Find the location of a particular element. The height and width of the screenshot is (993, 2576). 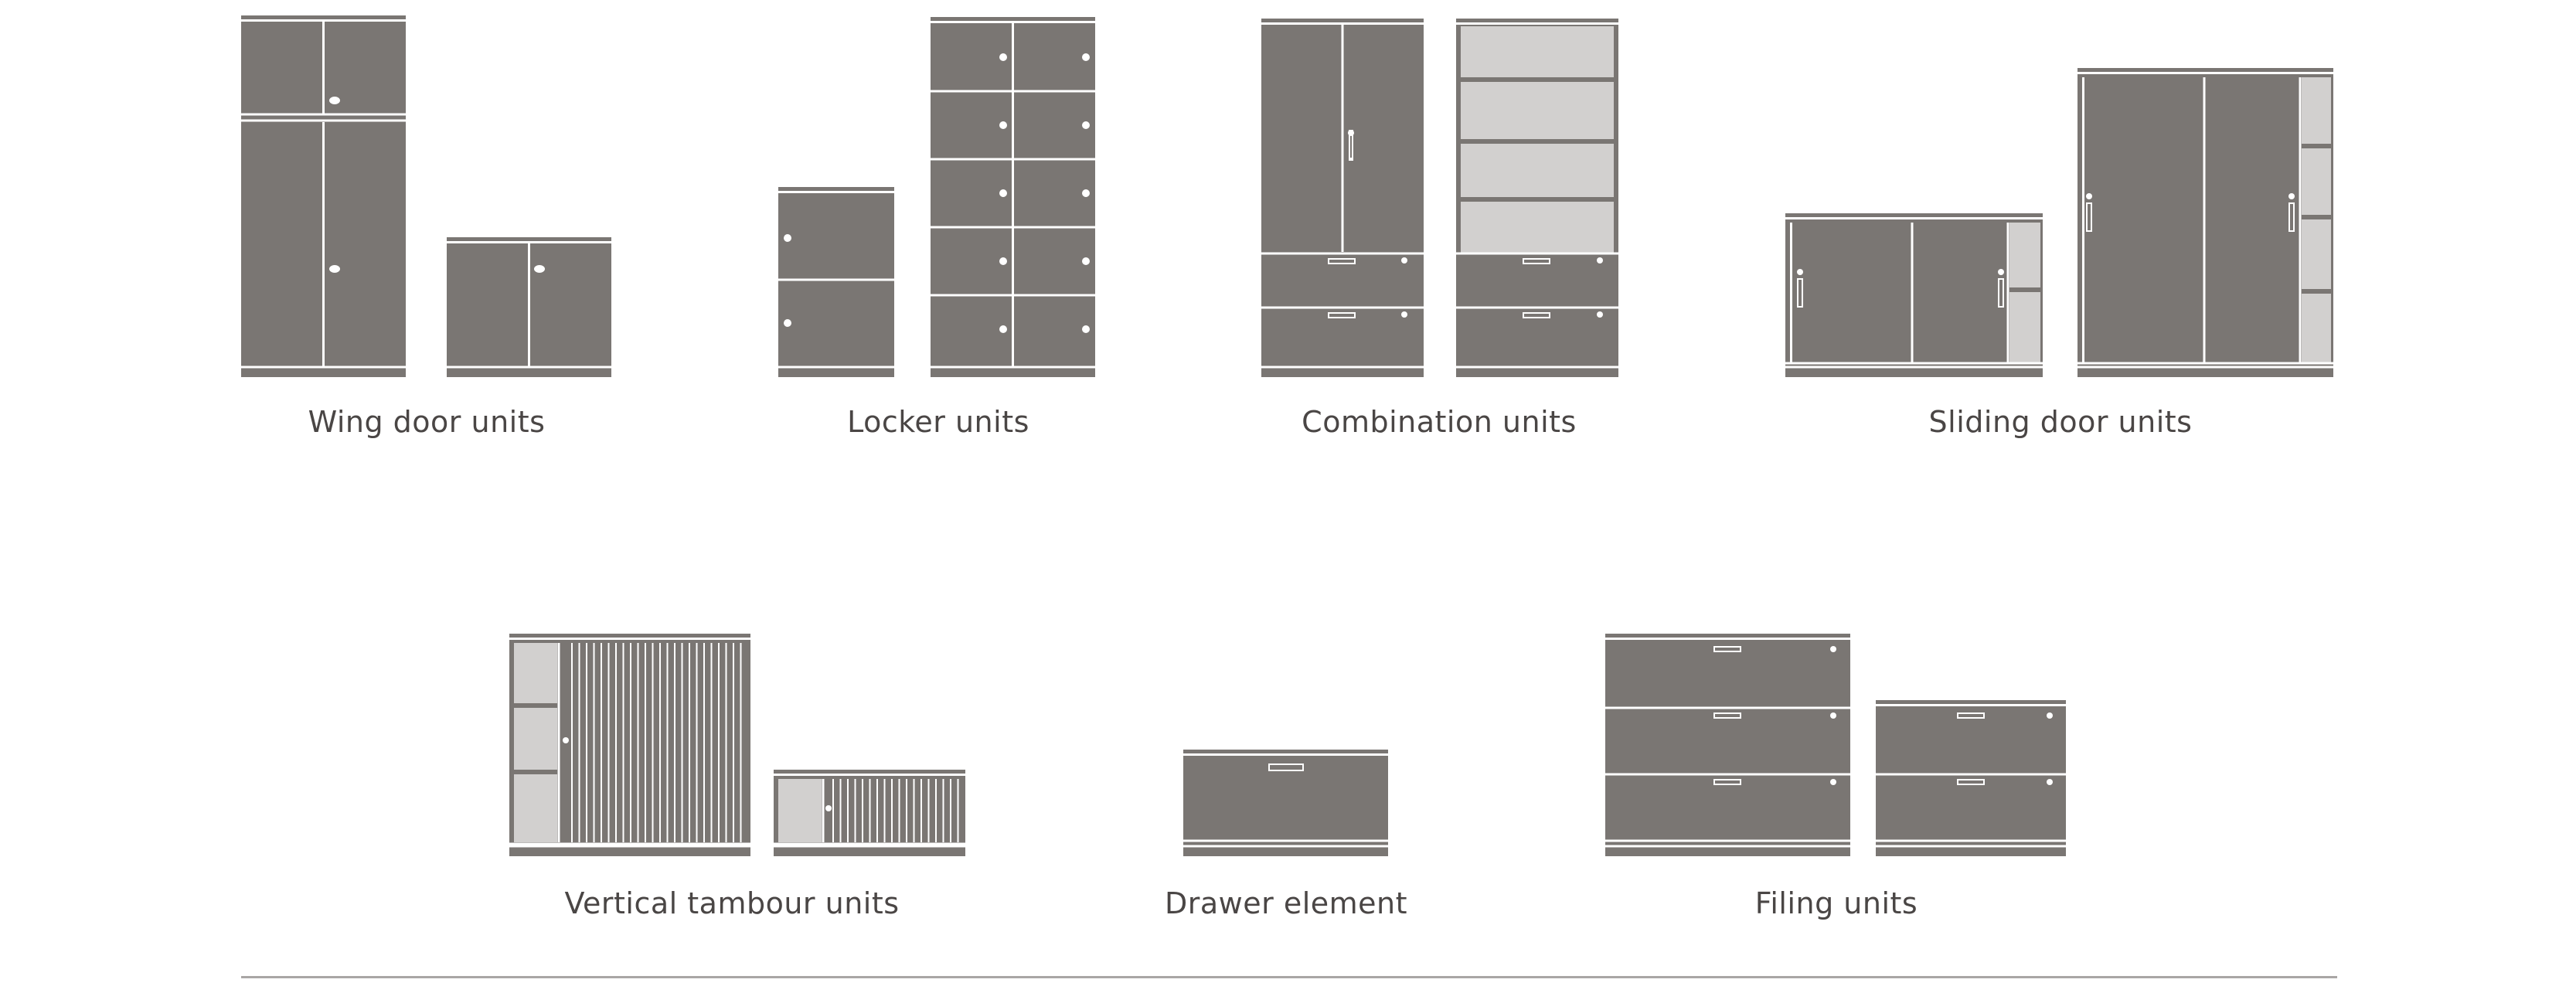

locker-unit-icon is located at coordinates (937, 197).